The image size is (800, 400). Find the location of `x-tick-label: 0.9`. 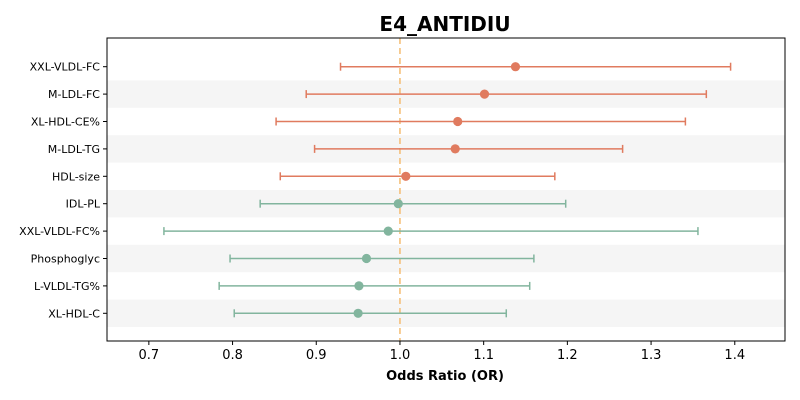

x-tick-label: 0.9 is located at coordinates (316, 355).